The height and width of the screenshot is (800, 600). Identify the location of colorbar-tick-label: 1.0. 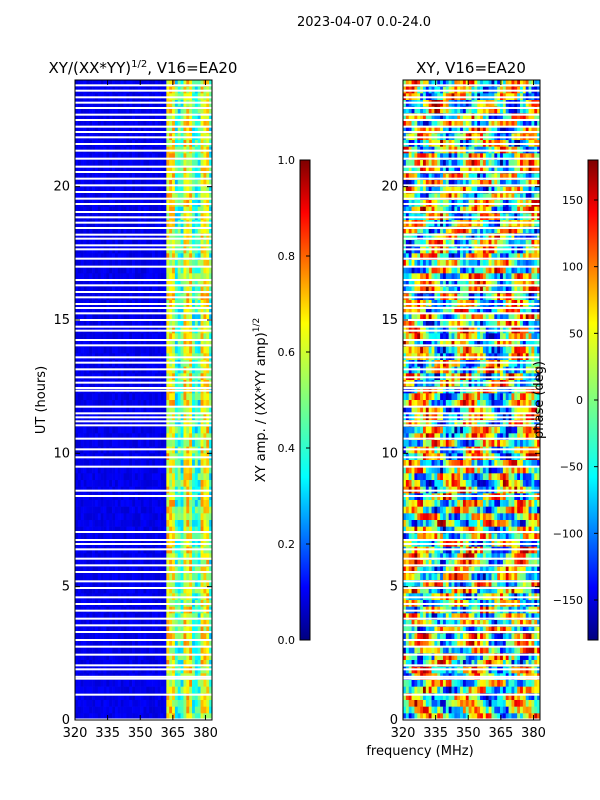
(287, 160).